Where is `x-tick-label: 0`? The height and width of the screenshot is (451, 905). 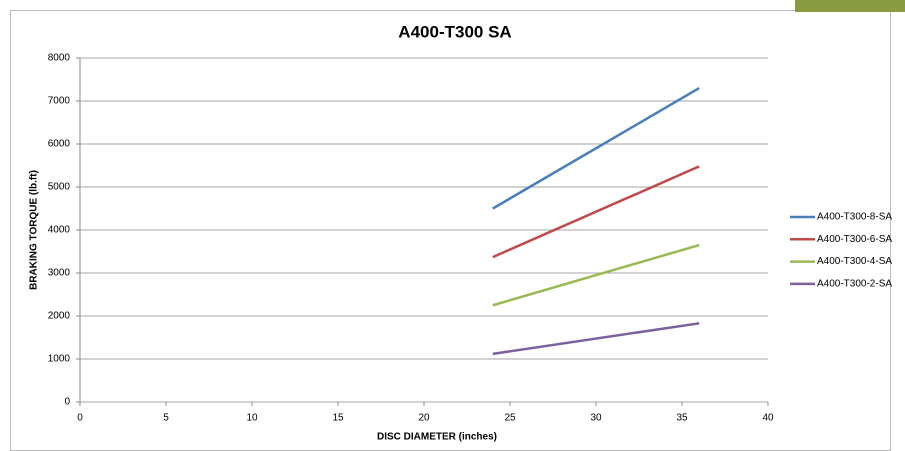 x-tick-label: 0 is located at coordinates (80, 418).